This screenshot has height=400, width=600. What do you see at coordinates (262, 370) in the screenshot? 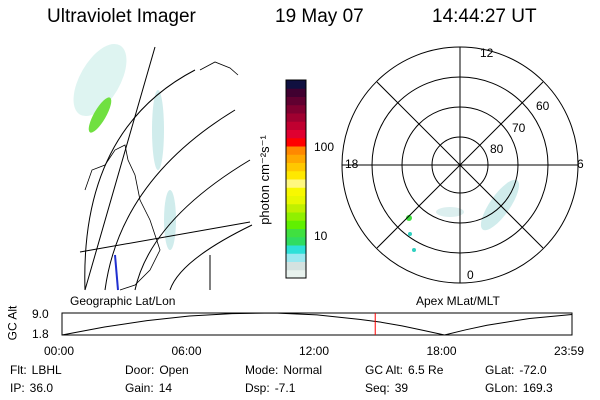
I see `status-label: Mode:` at bounding box center [262, 370].